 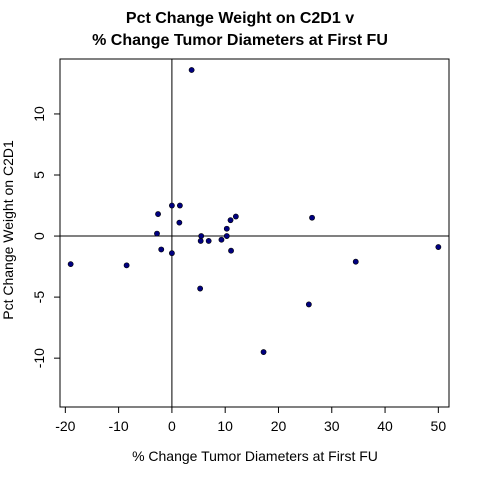 I want to click on y-axis: -10 -5 0 5 10, so click(x=45, y=237).